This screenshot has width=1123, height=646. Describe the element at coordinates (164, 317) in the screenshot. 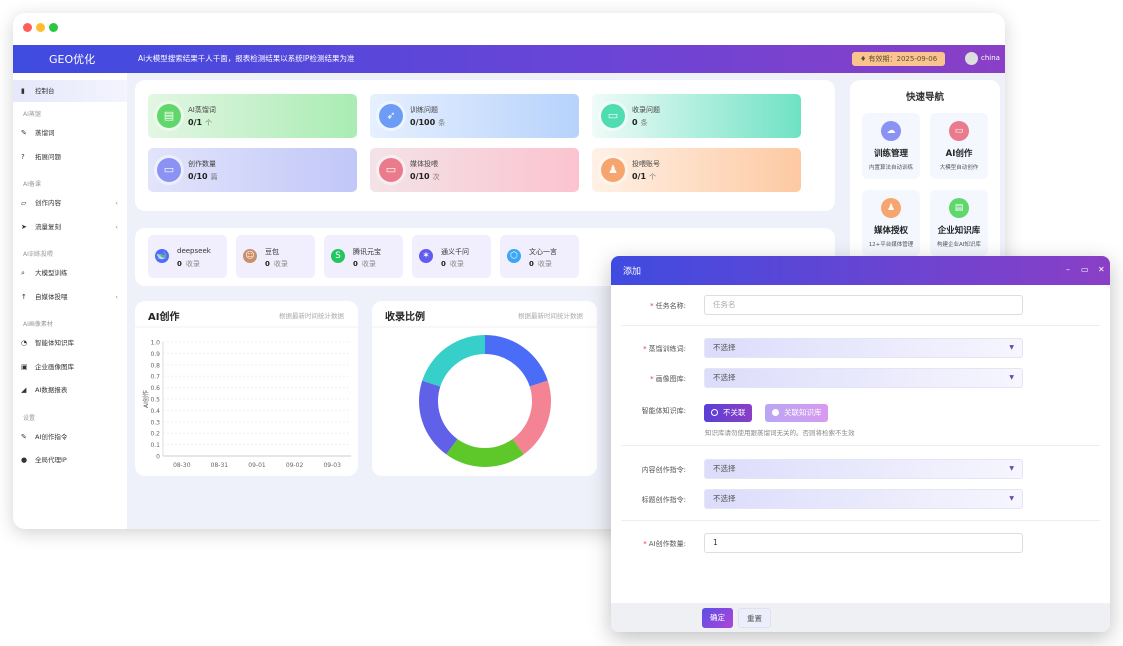

I see `chart-title: AI创作` at that location.